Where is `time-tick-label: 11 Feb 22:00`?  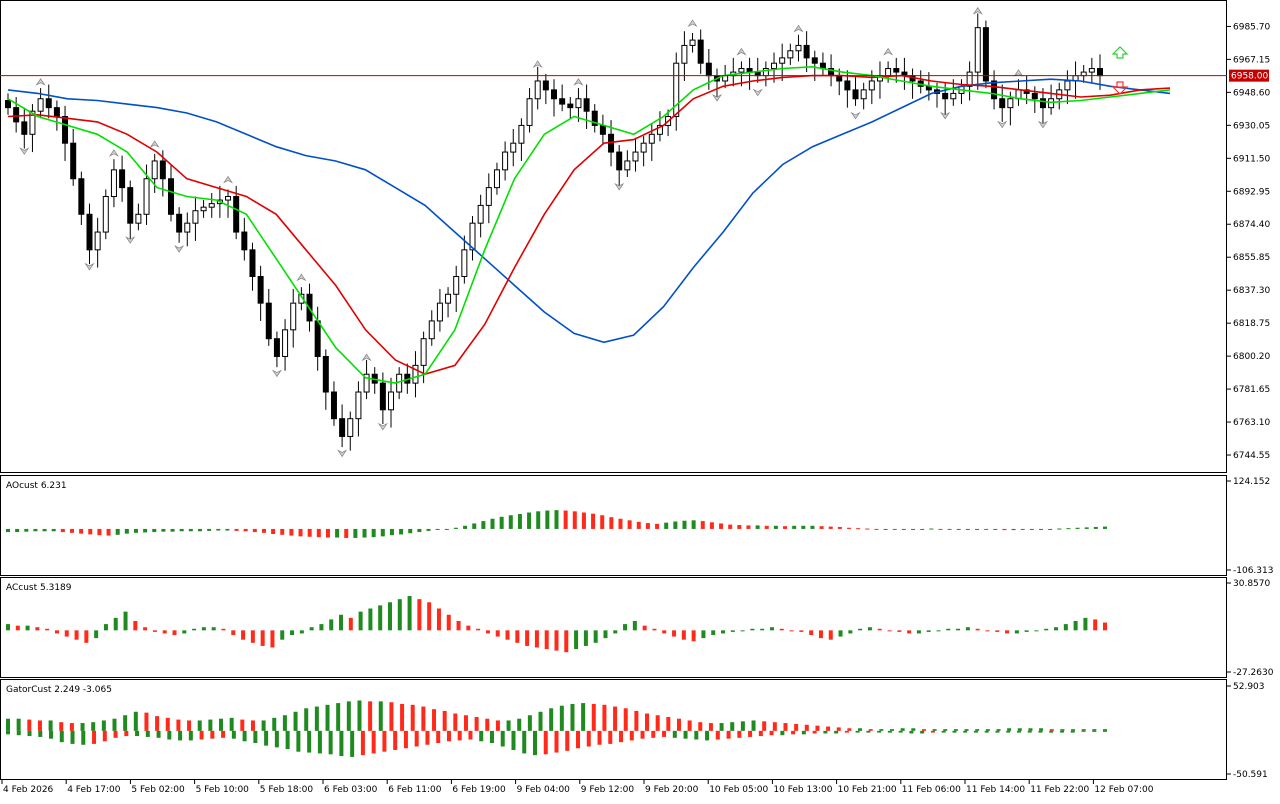
time-tick-label: 11 Feb 22:00 is located at coordinates (1059, 790).